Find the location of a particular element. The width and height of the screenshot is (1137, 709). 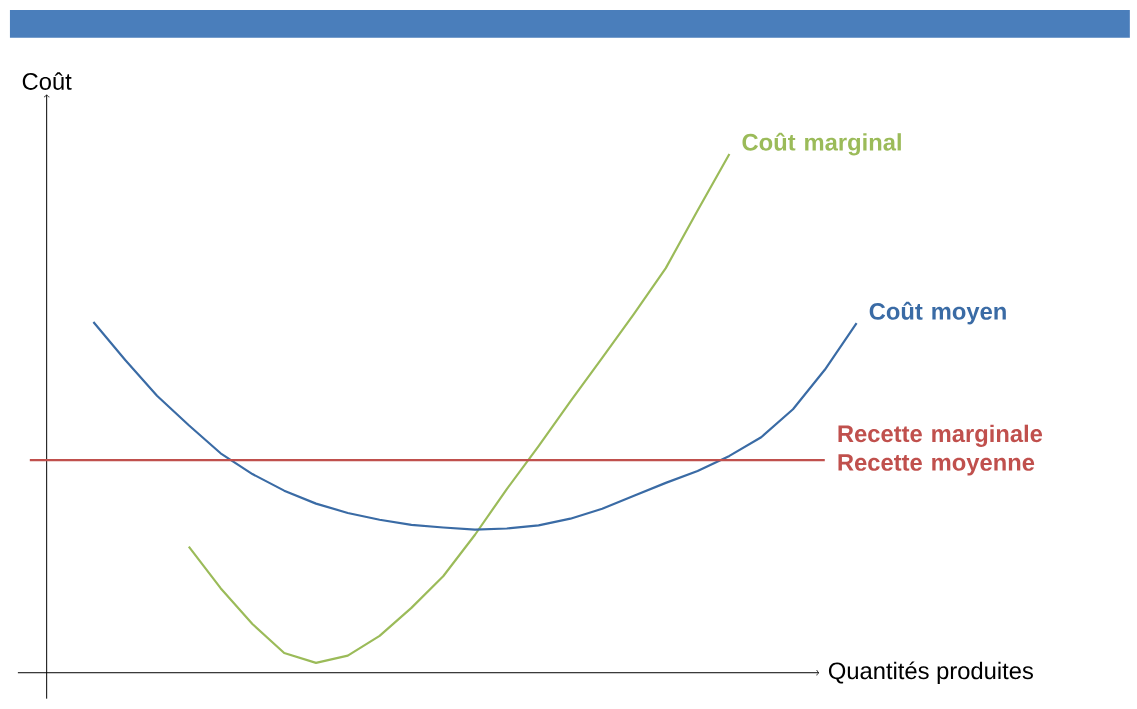

y-axis-title: Coût is located at coordinates (47, 81).